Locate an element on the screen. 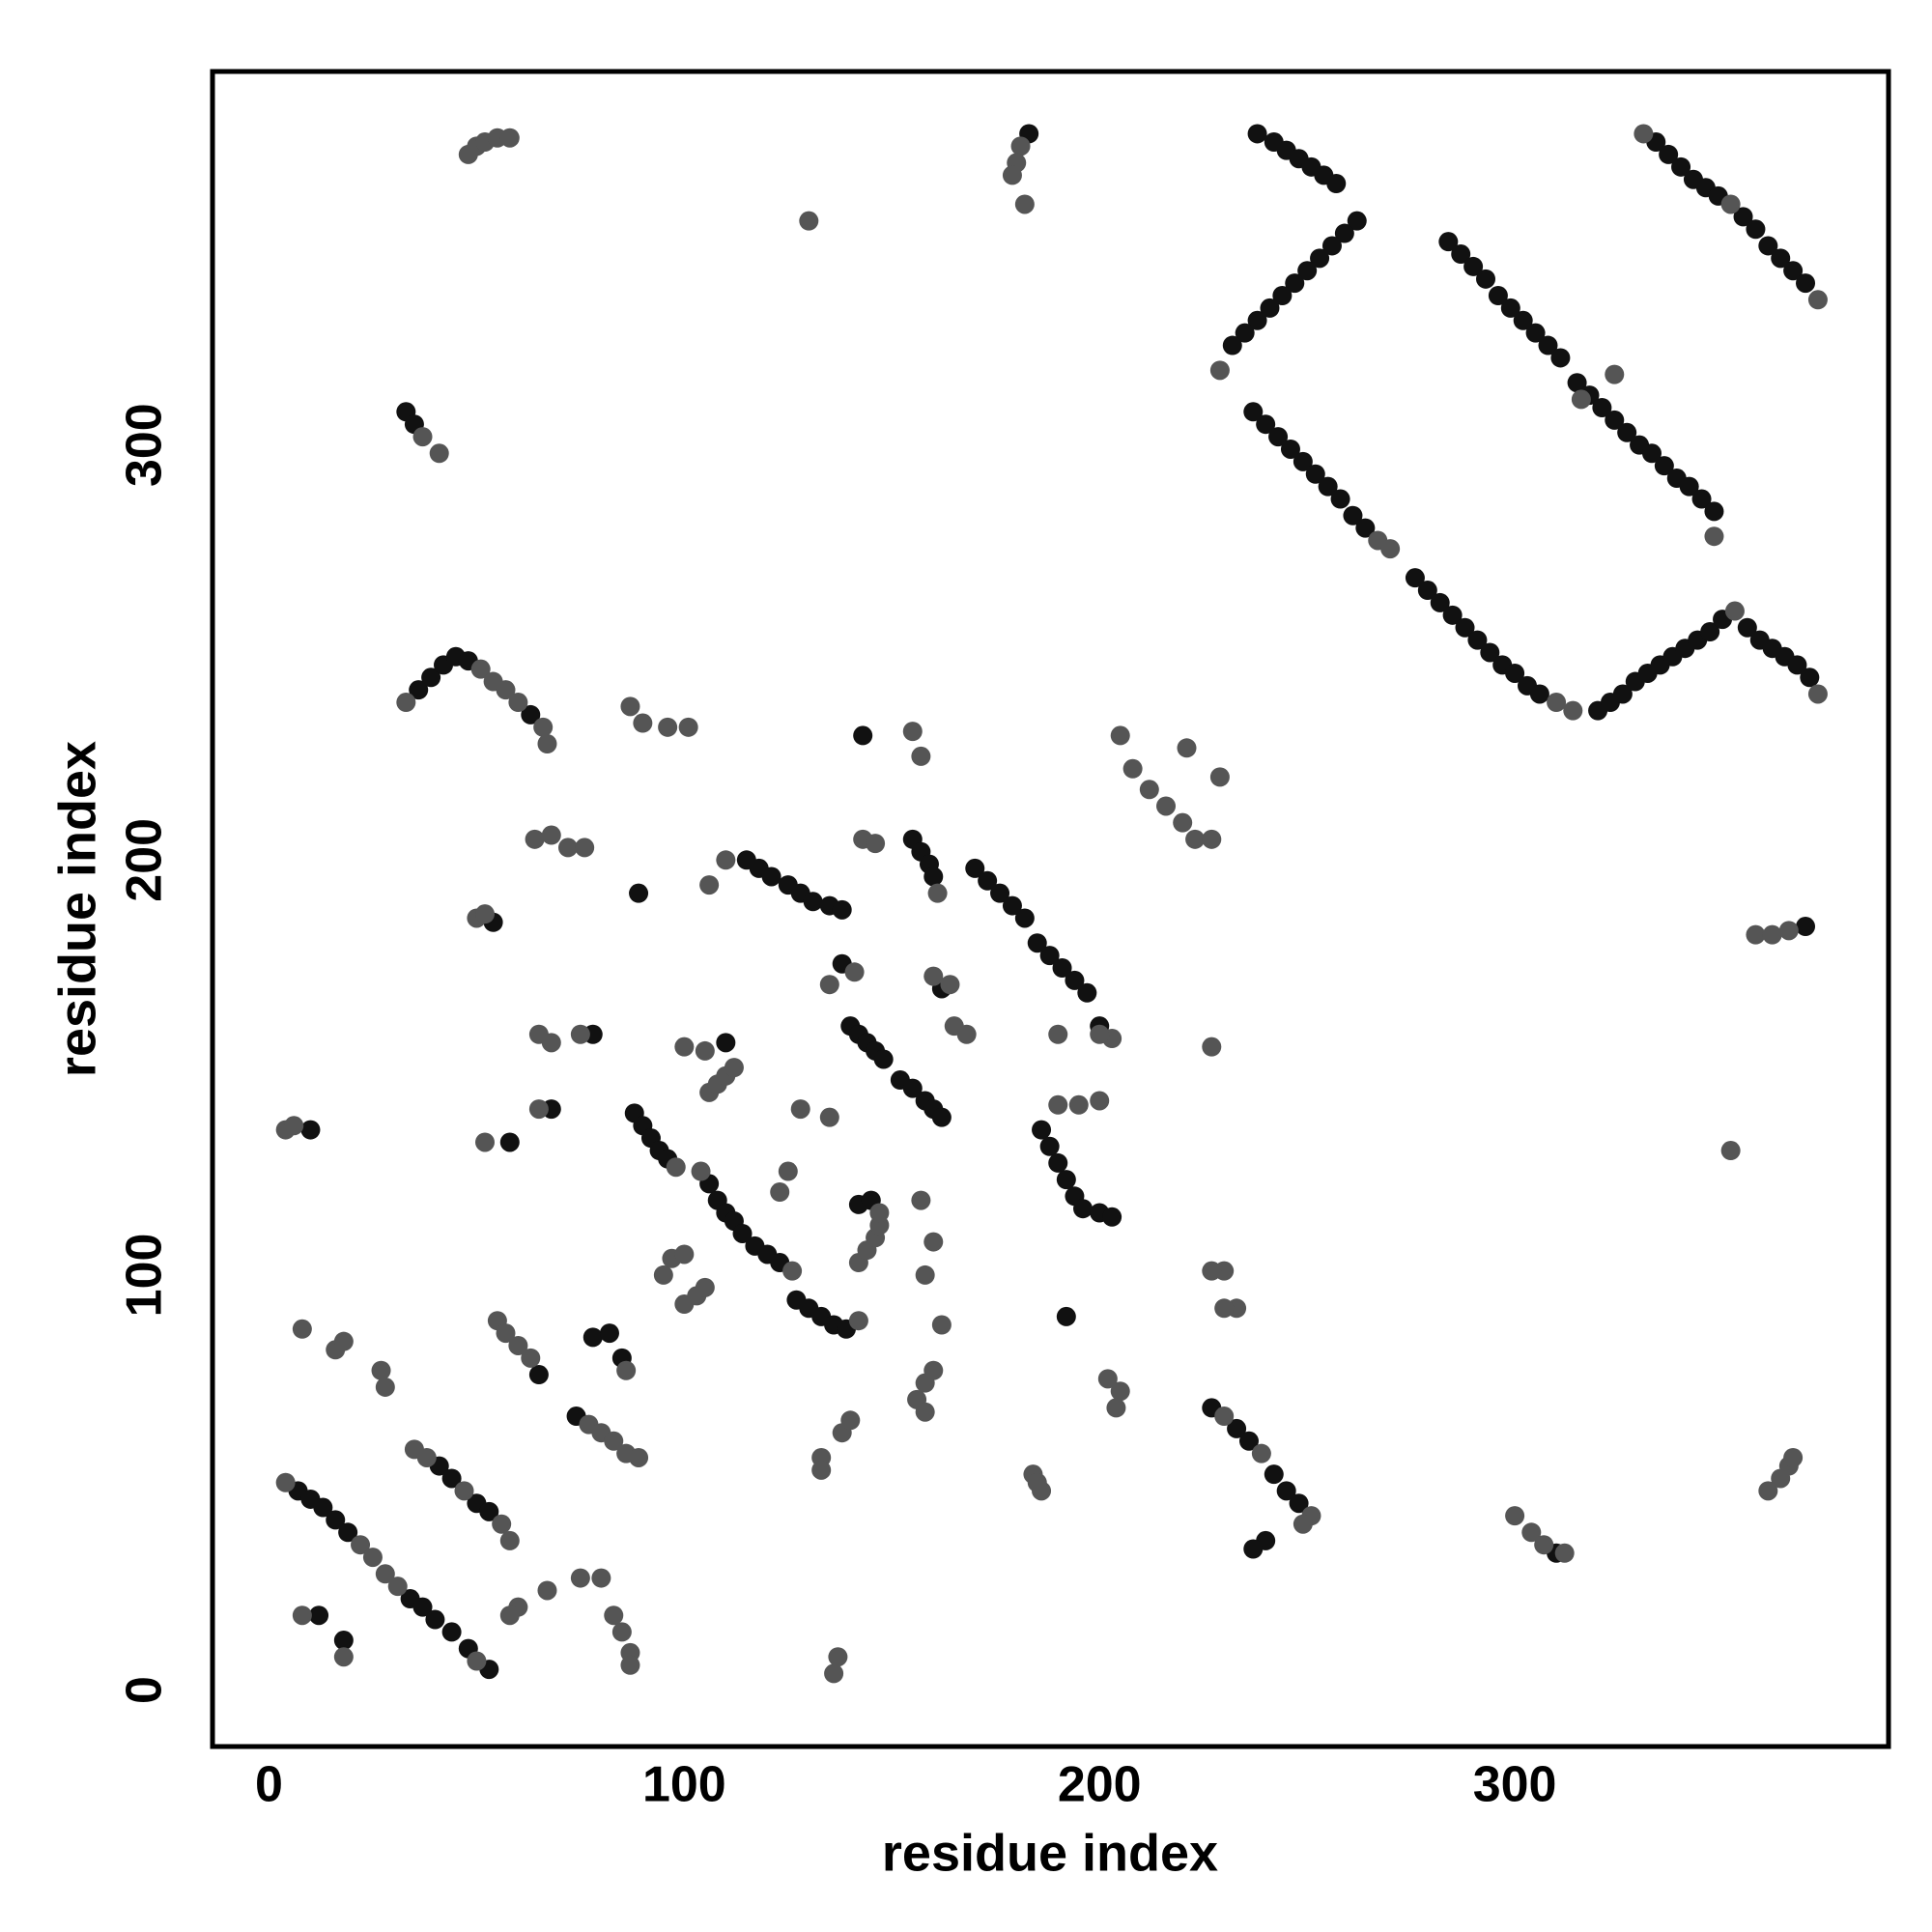 The width and height of the screenshot is (1932, 1932). y-tick-label: 300 is located at coordinates (145, 445).